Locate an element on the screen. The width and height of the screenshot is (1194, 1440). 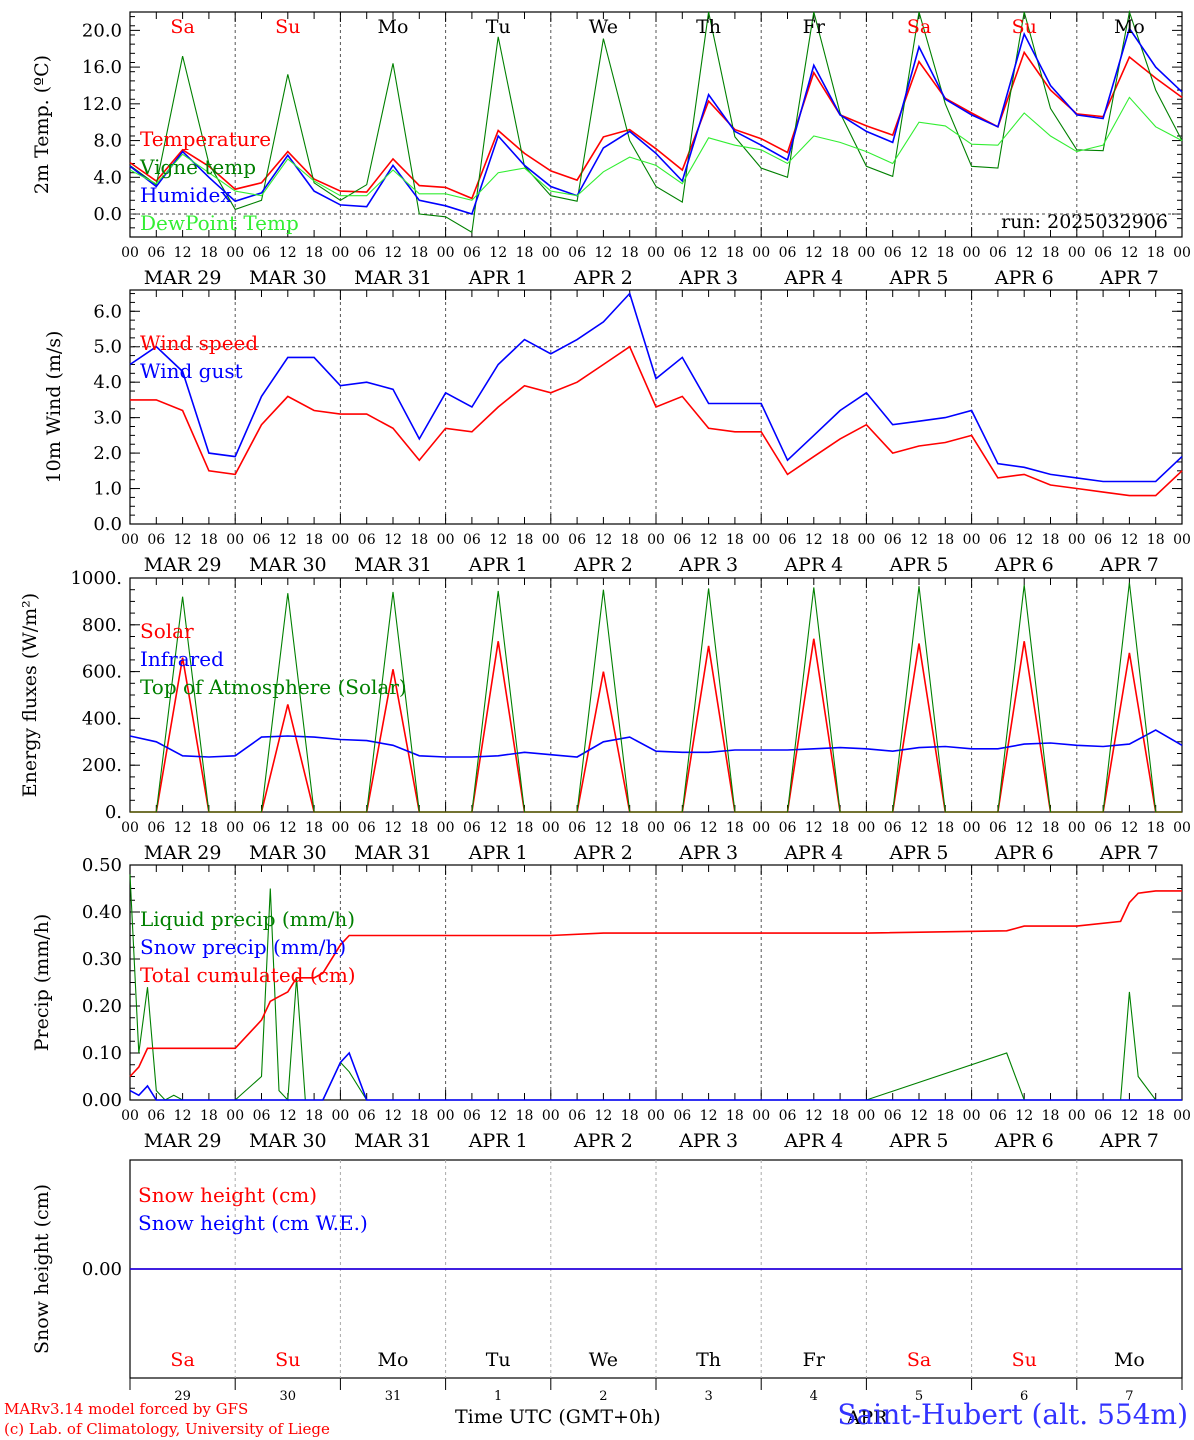
date-label: APR 6 is located at coordinates (1024, 565).